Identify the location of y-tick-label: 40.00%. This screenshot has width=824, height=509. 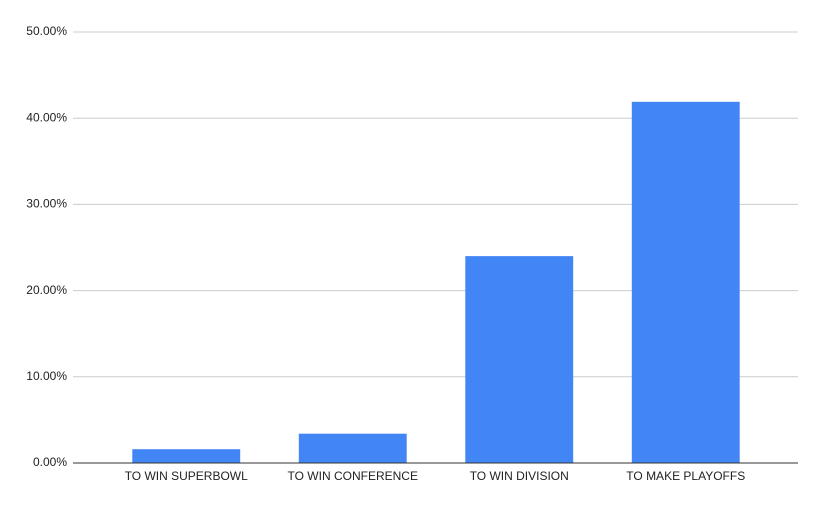
(46, 117).